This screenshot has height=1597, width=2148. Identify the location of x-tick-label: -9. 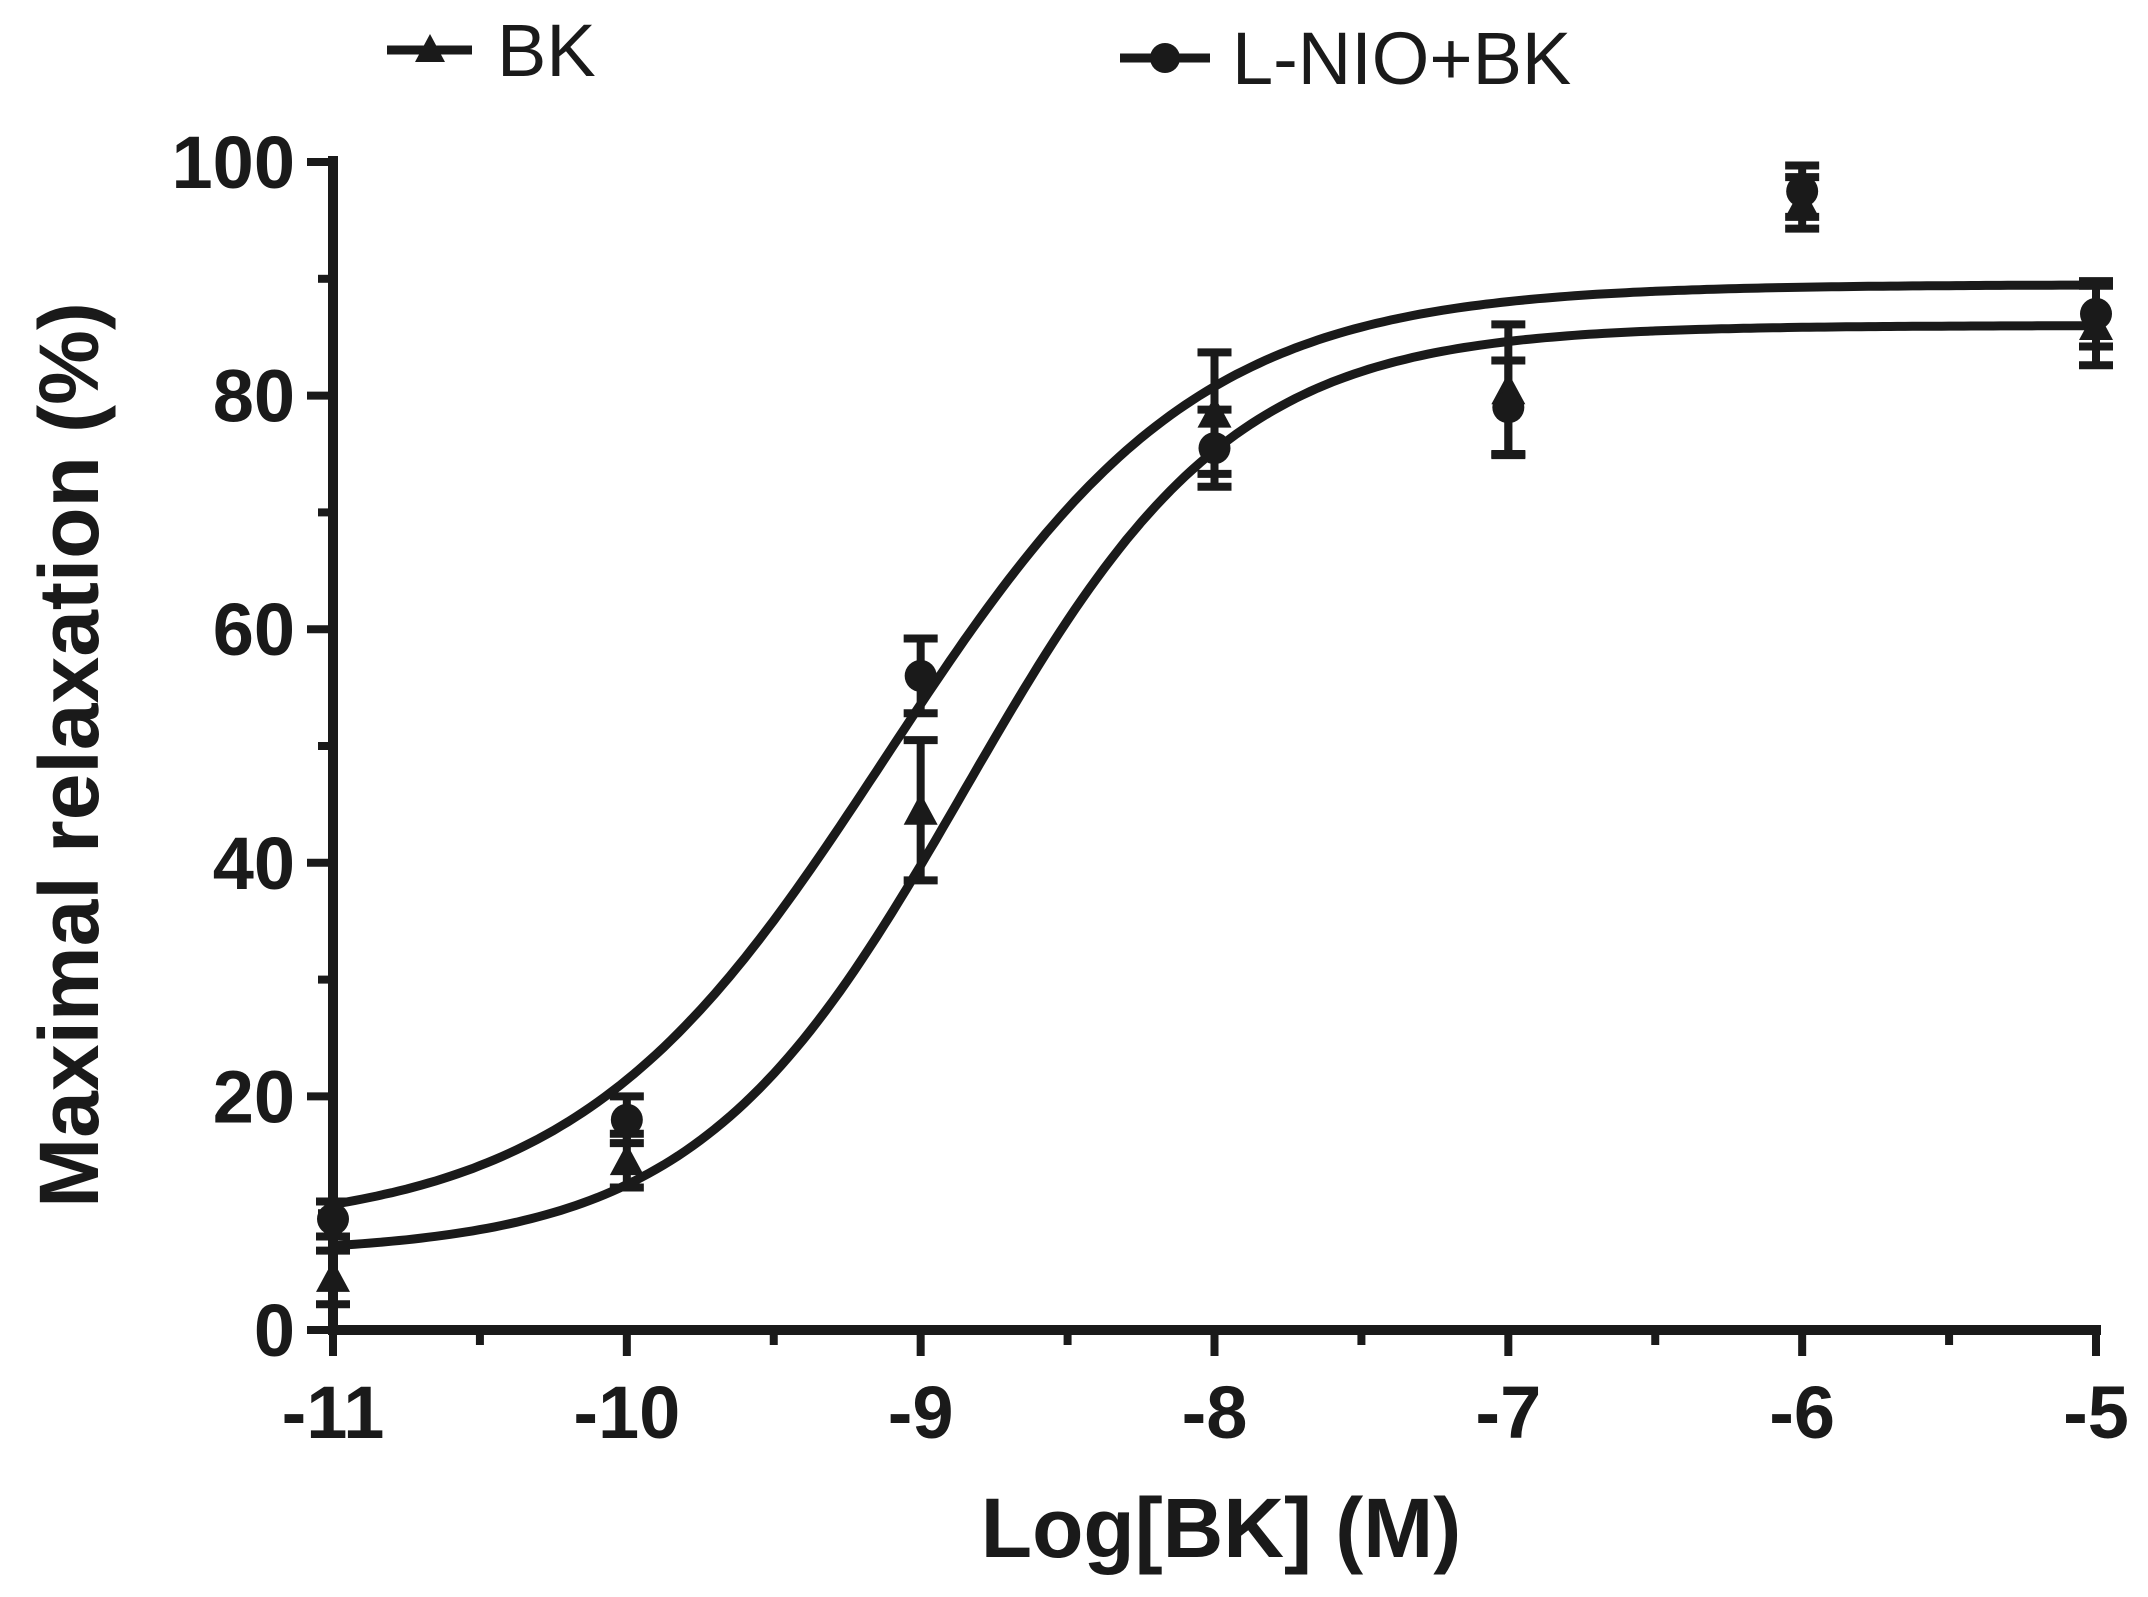
(921, 1412).